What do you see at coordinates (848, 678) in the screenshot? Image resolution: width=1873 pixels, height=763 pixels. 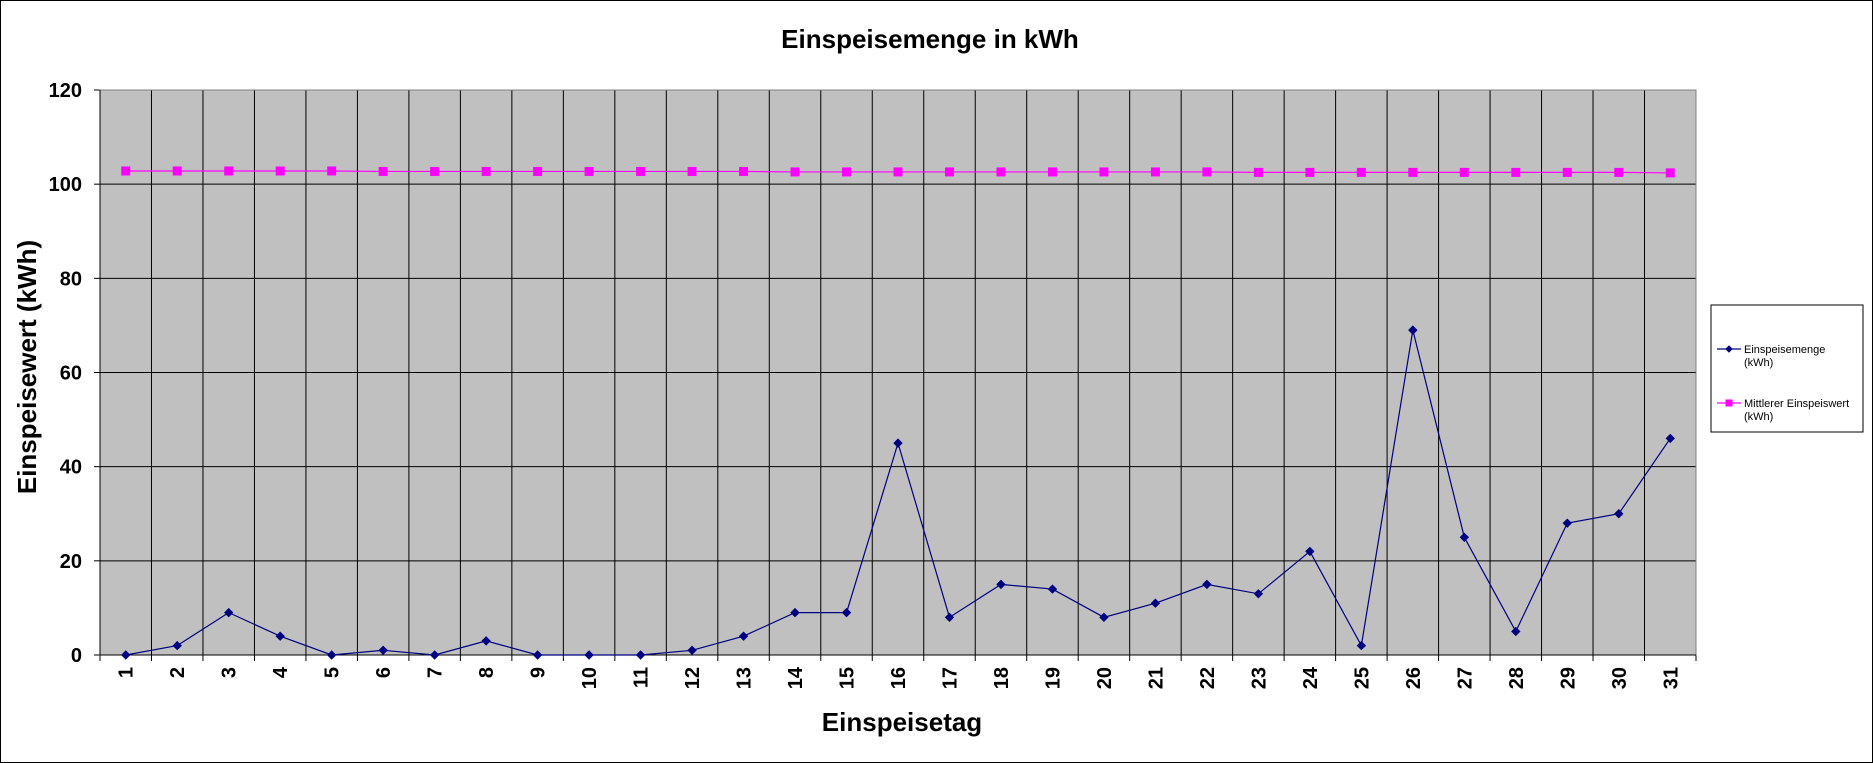 I see `x-tick-label: 15` at bounding box center [848, 678].